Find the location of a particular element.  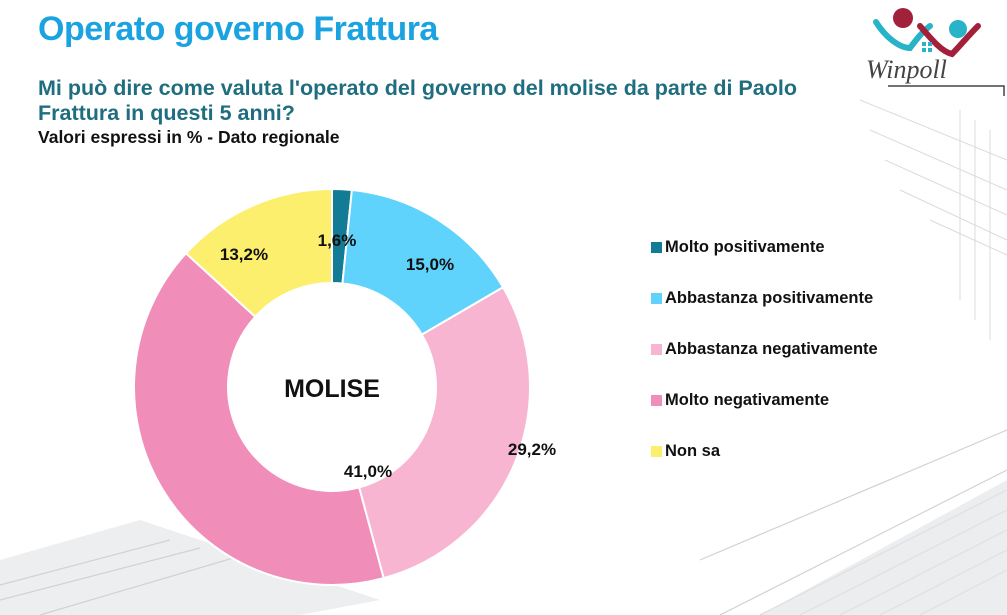

data-label-abbastanza-positivamente: 15,0% is located at coordinates (430, 264).